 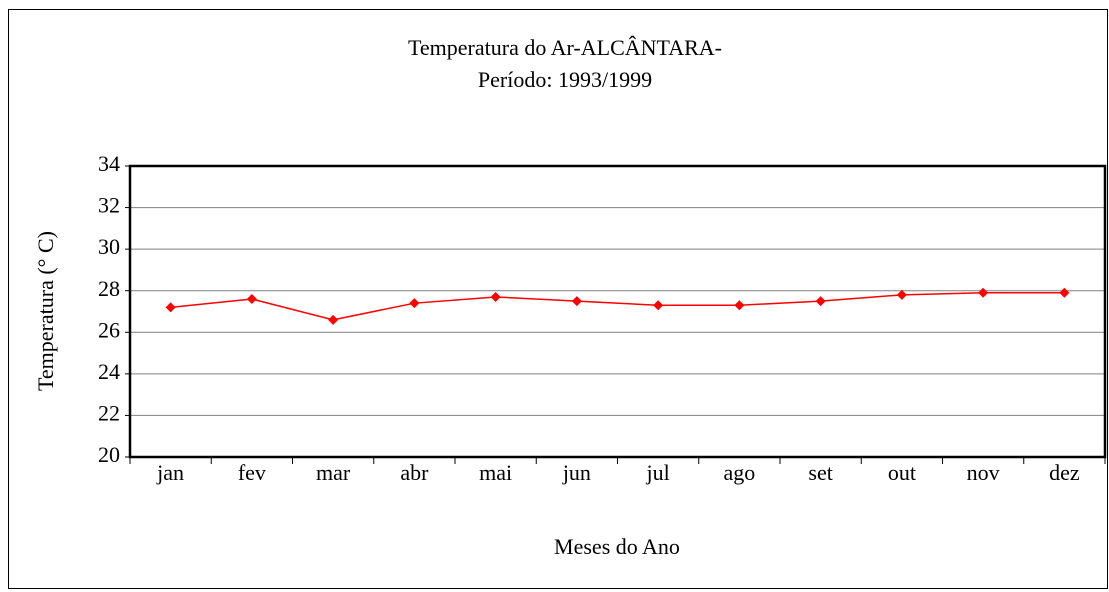 I want to click on x-axis-label: Meses do Ano, so click(x=617, y=546).